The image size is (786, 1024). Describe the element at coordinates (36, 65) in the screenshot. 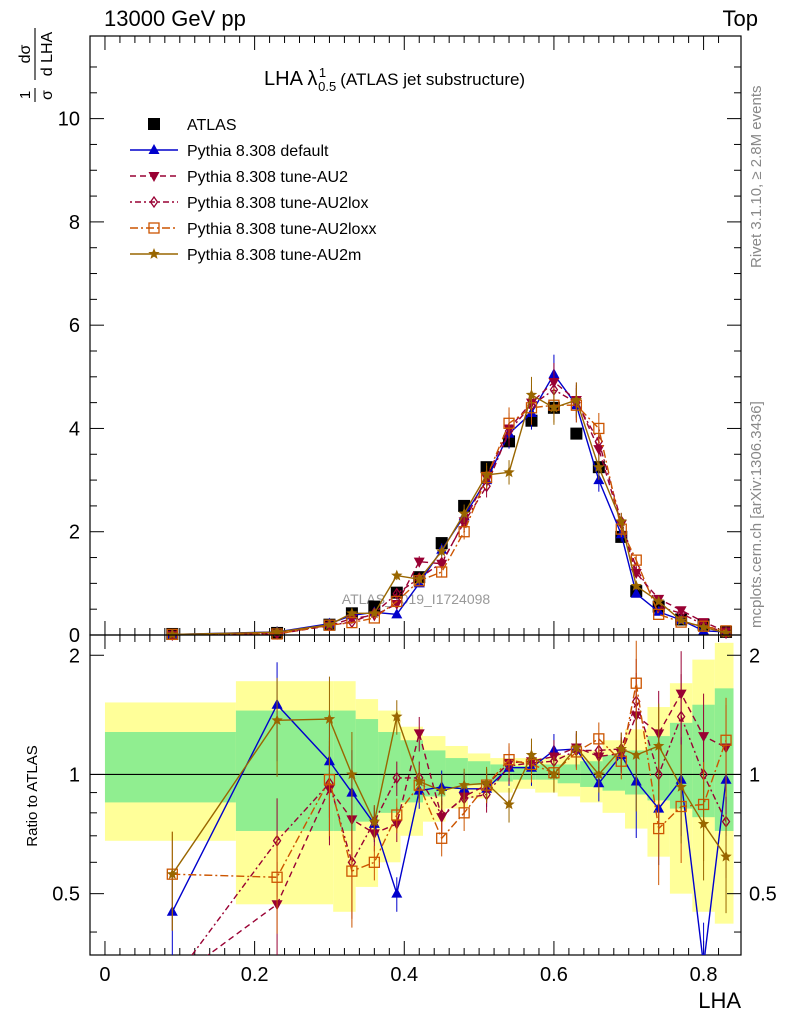

I see `main-y-axis-label: 1 σ dσ d LHA` at that location.